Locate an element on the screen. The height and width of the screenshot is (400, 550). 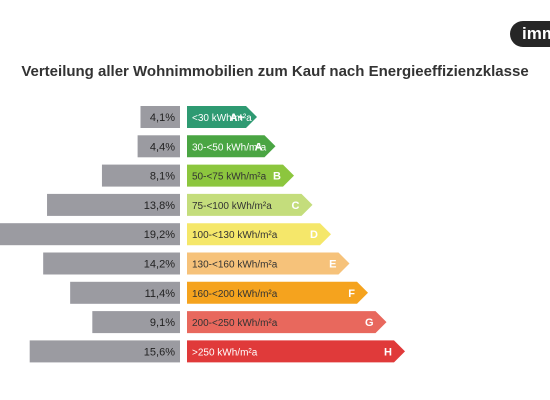
value-label: 9,1% is located at coordinates (162, 323).